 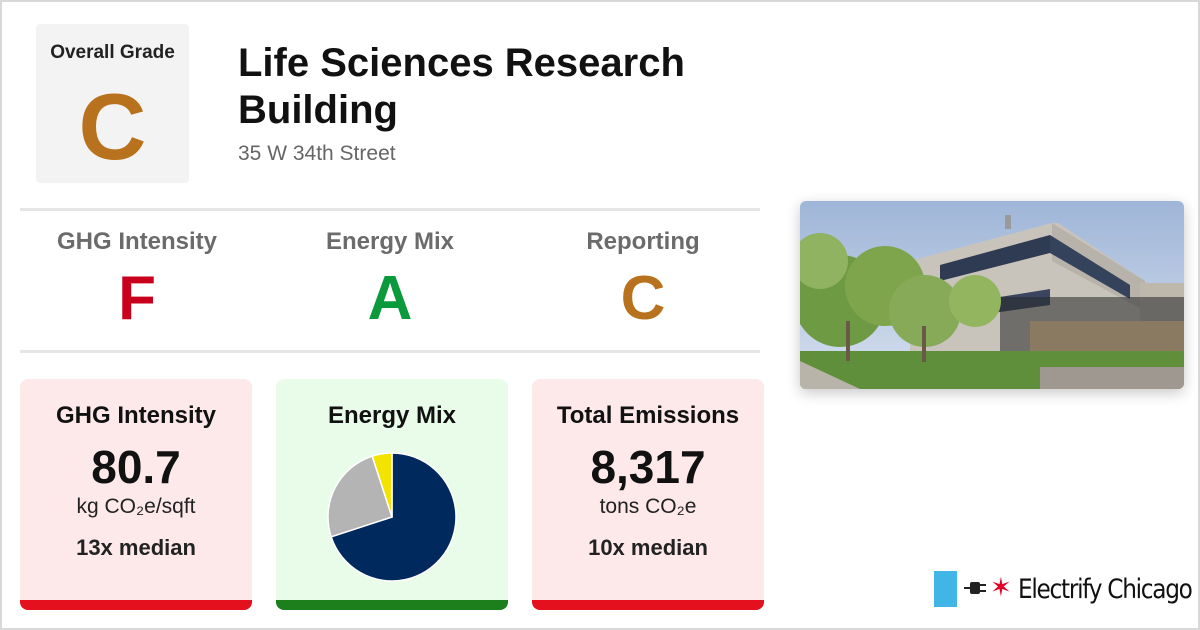 I want to click on ghg-intensity-grade: GHG Intensity F, so click(x=137, y=283).